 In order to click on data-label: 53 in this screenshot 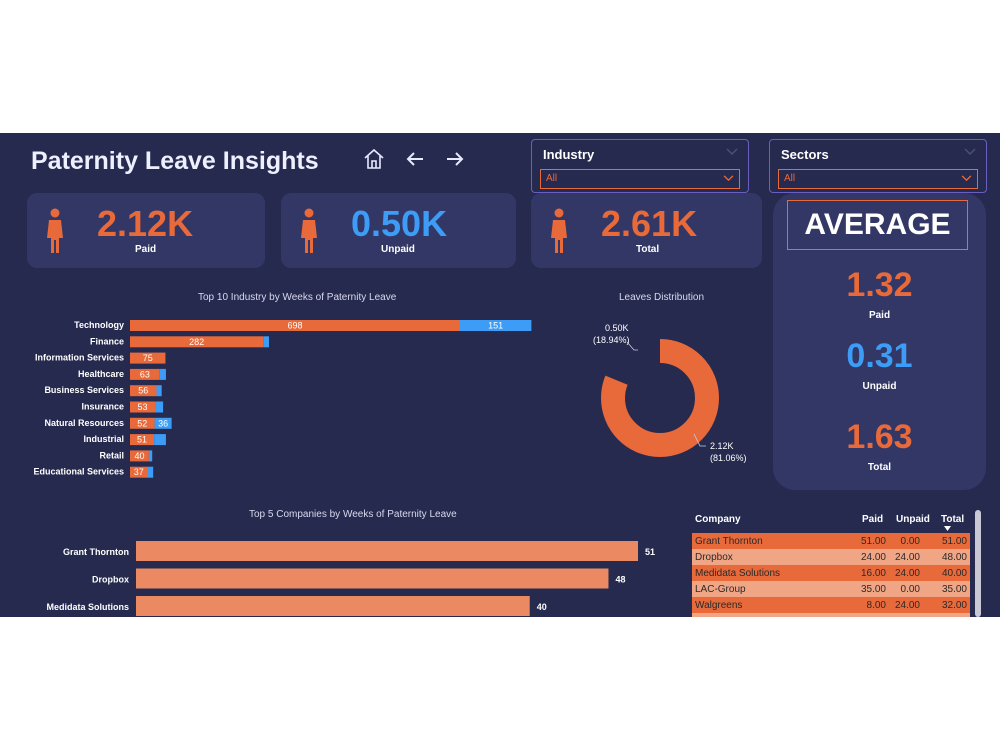, I will do `click(143, 407)`.